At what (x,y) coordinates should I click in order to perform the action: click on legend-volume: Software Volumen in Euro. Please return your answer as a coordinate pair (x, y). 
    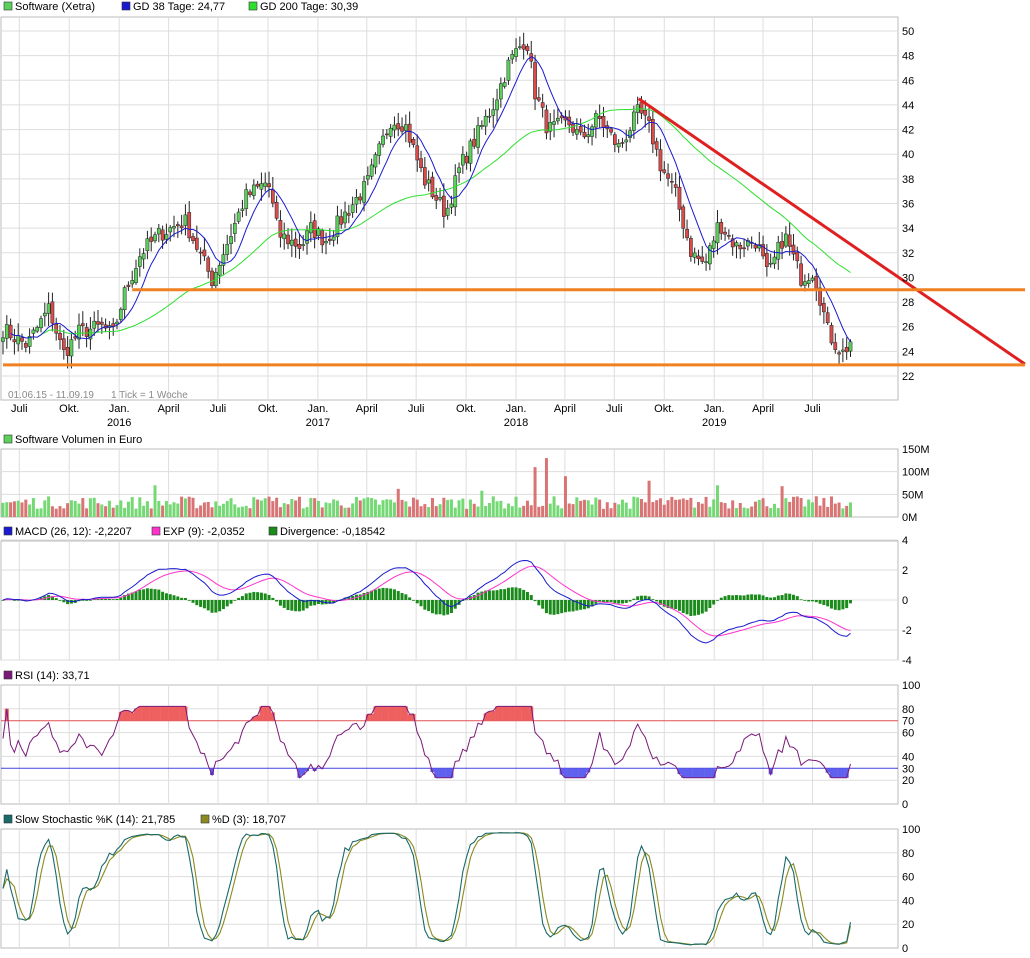
    Looking at the image, I should click on (78, 440).